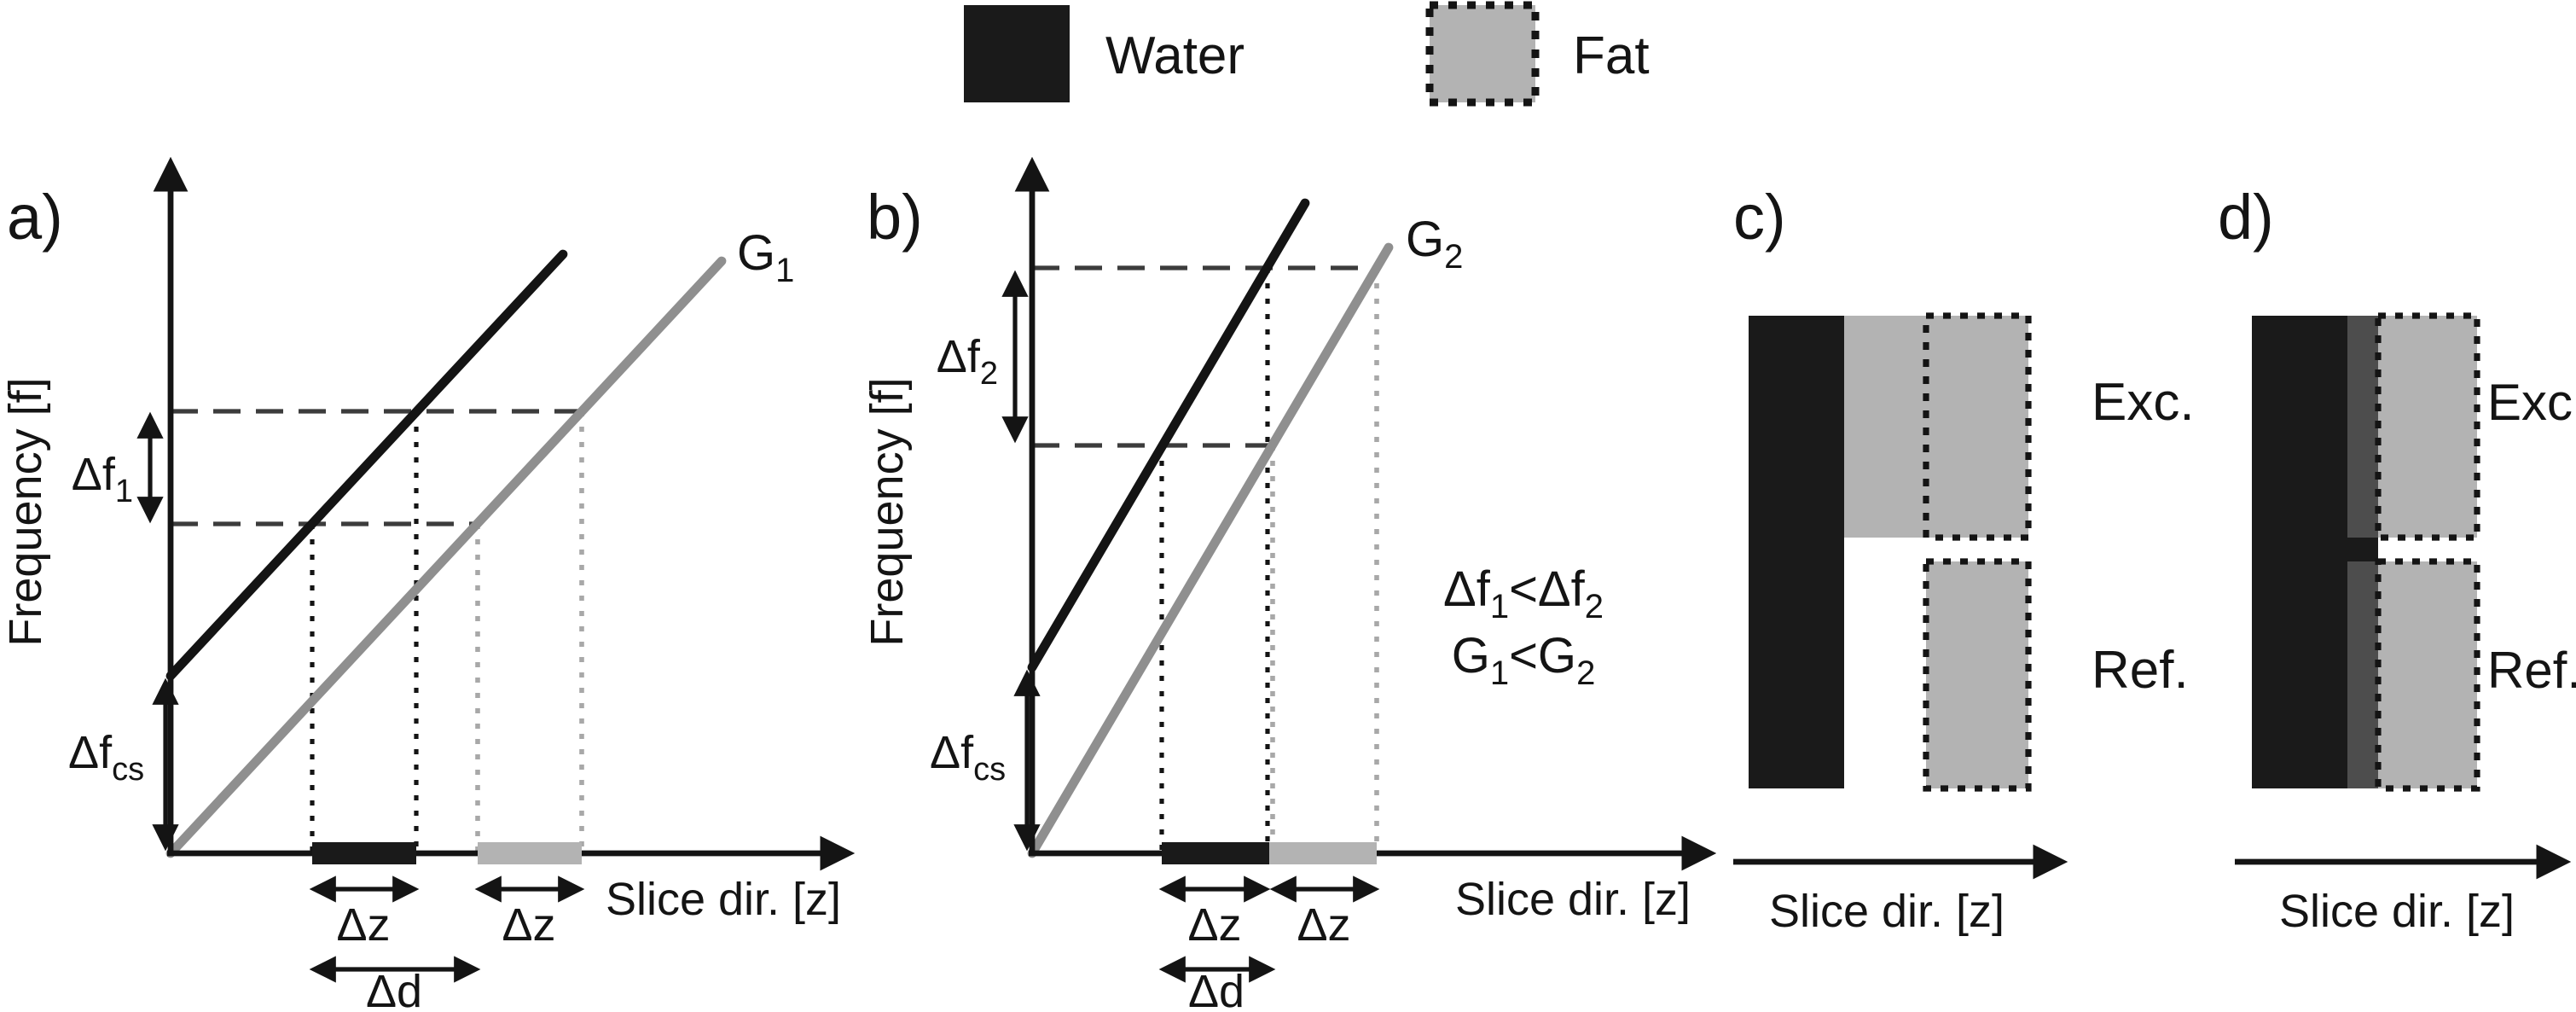 The width and height of the screenshot is (2576, 1012). What do you see at coordinates (1323, 853) in the screenshot?
I see `panel-b-fat-slab` at bounding box center [1323, 853].